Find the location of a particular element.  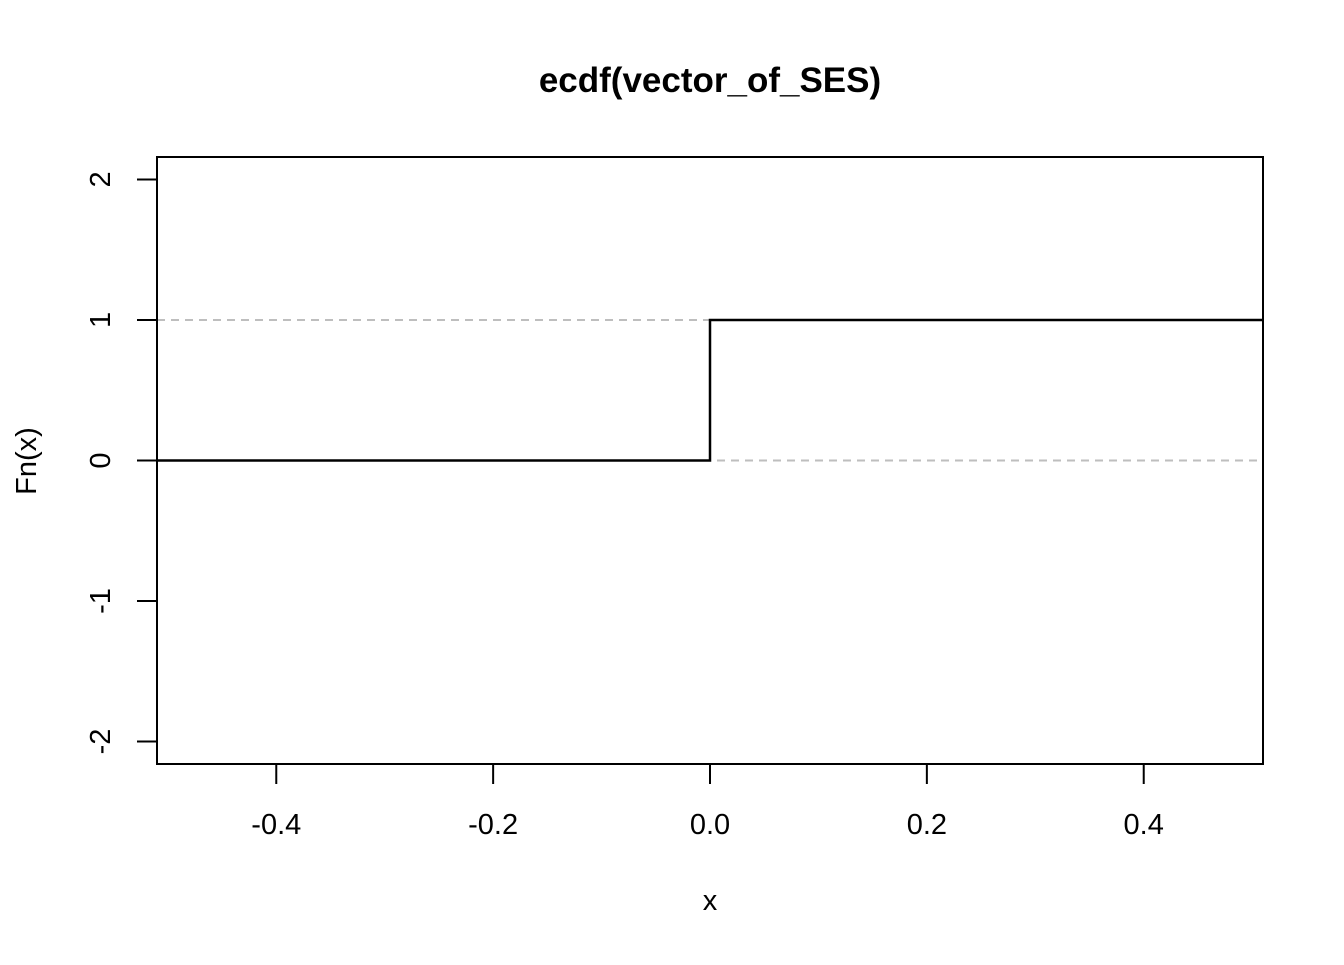

x-tick-label: -0.2 is located at coordinates (493, 825).